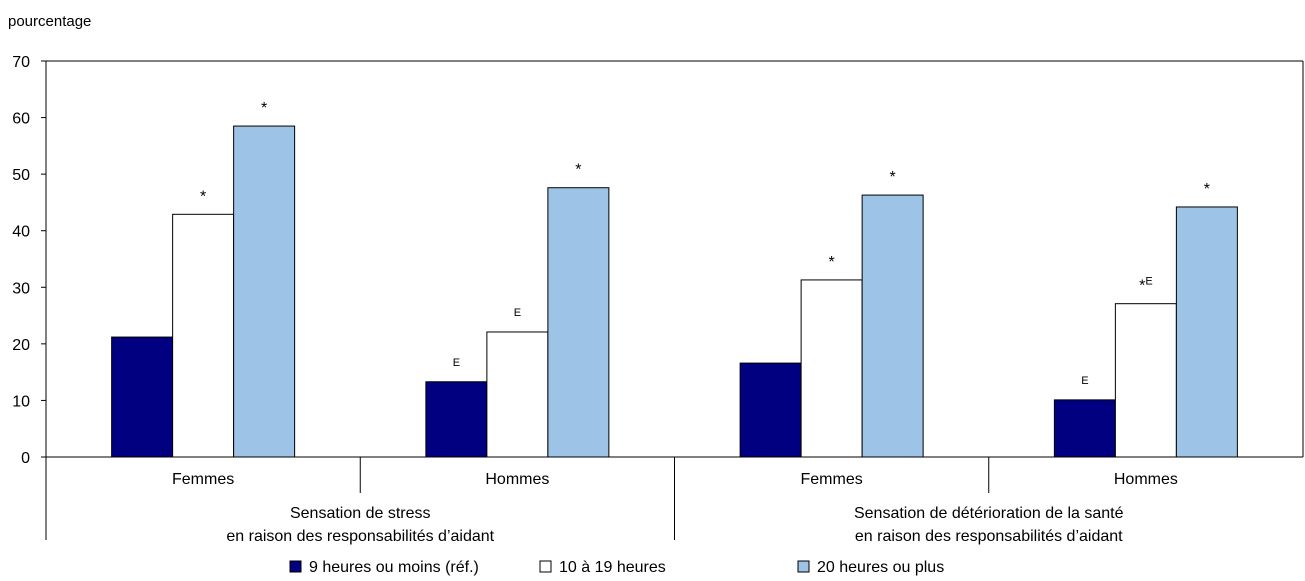 The height and width of the screenshot is (581, 1305). I want to click on group-label: Sensation de détérioration de la santé, so click(989, 513).